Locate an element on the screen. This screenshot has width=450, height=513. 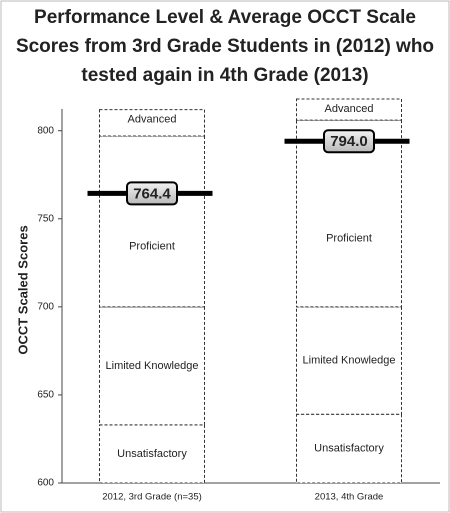
y-tick-label: 700 is located at coordinates (45, 306).